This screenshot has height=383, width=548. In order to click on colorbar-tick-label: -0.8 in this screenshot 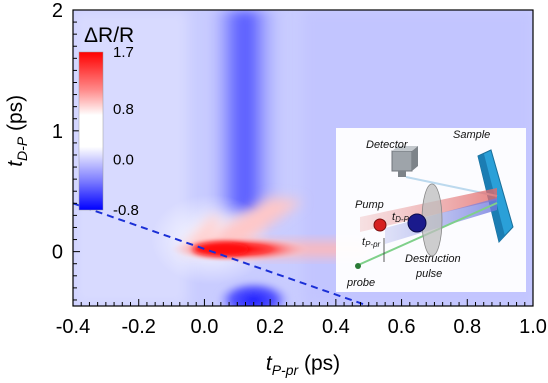, I will do `click(126, 210)`.